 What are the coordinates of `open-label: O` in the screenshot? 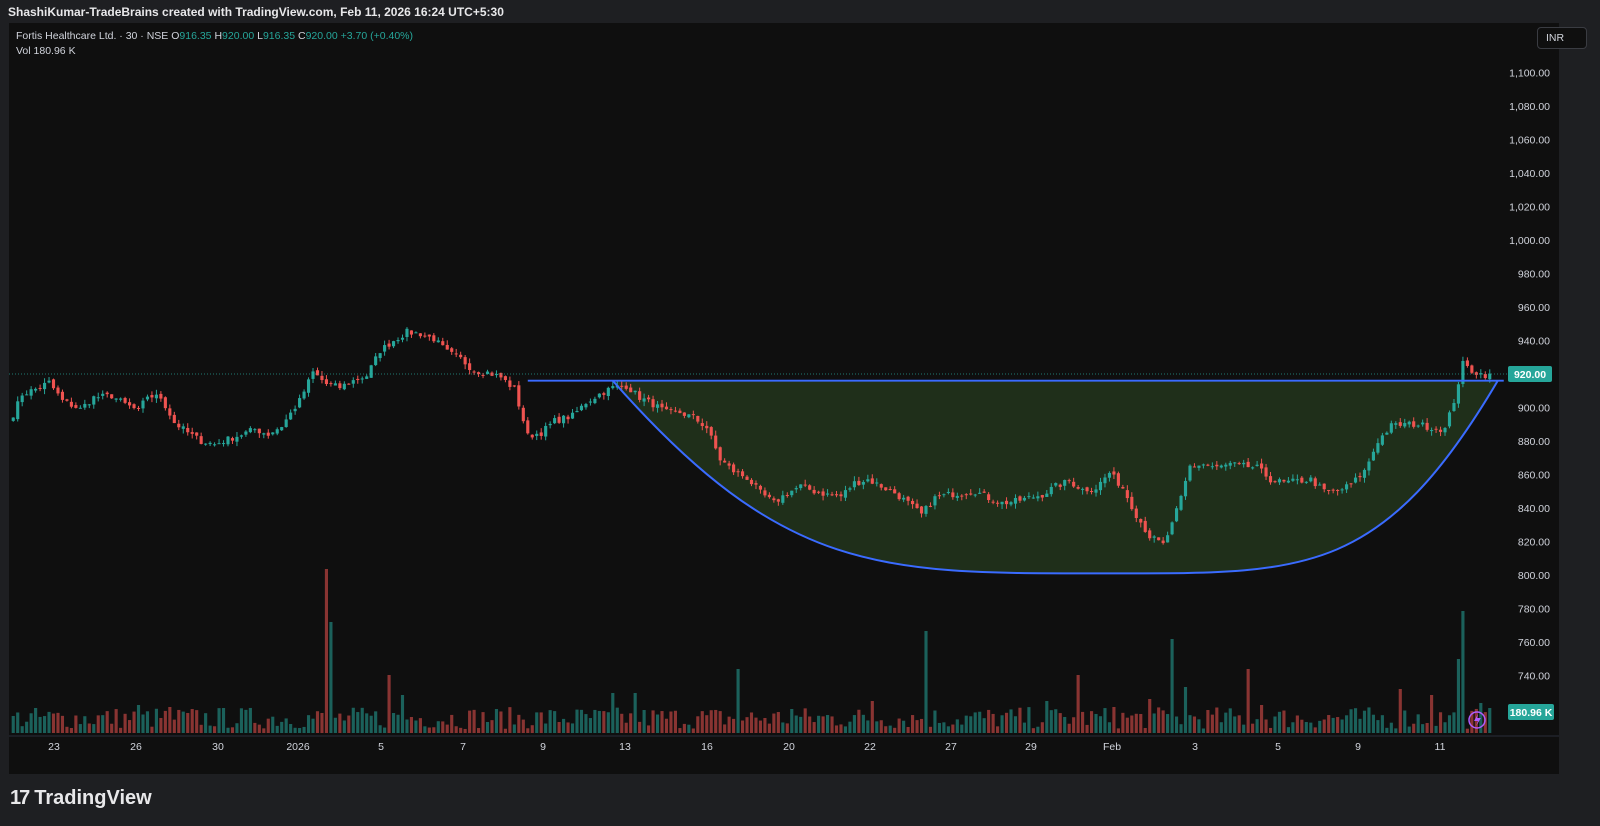 It's located at (175, 36).